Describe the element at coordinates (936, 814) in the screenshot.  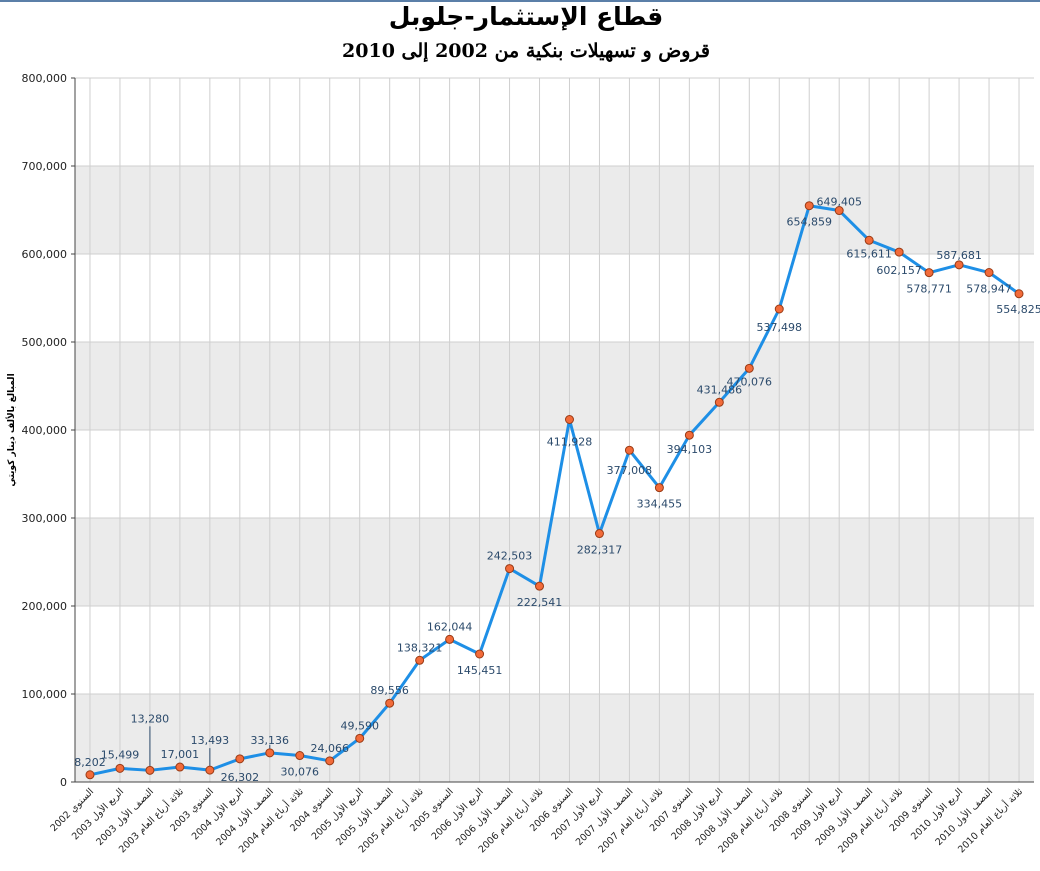
I see `x-tick-label: الربع الأول 2010` at that location.